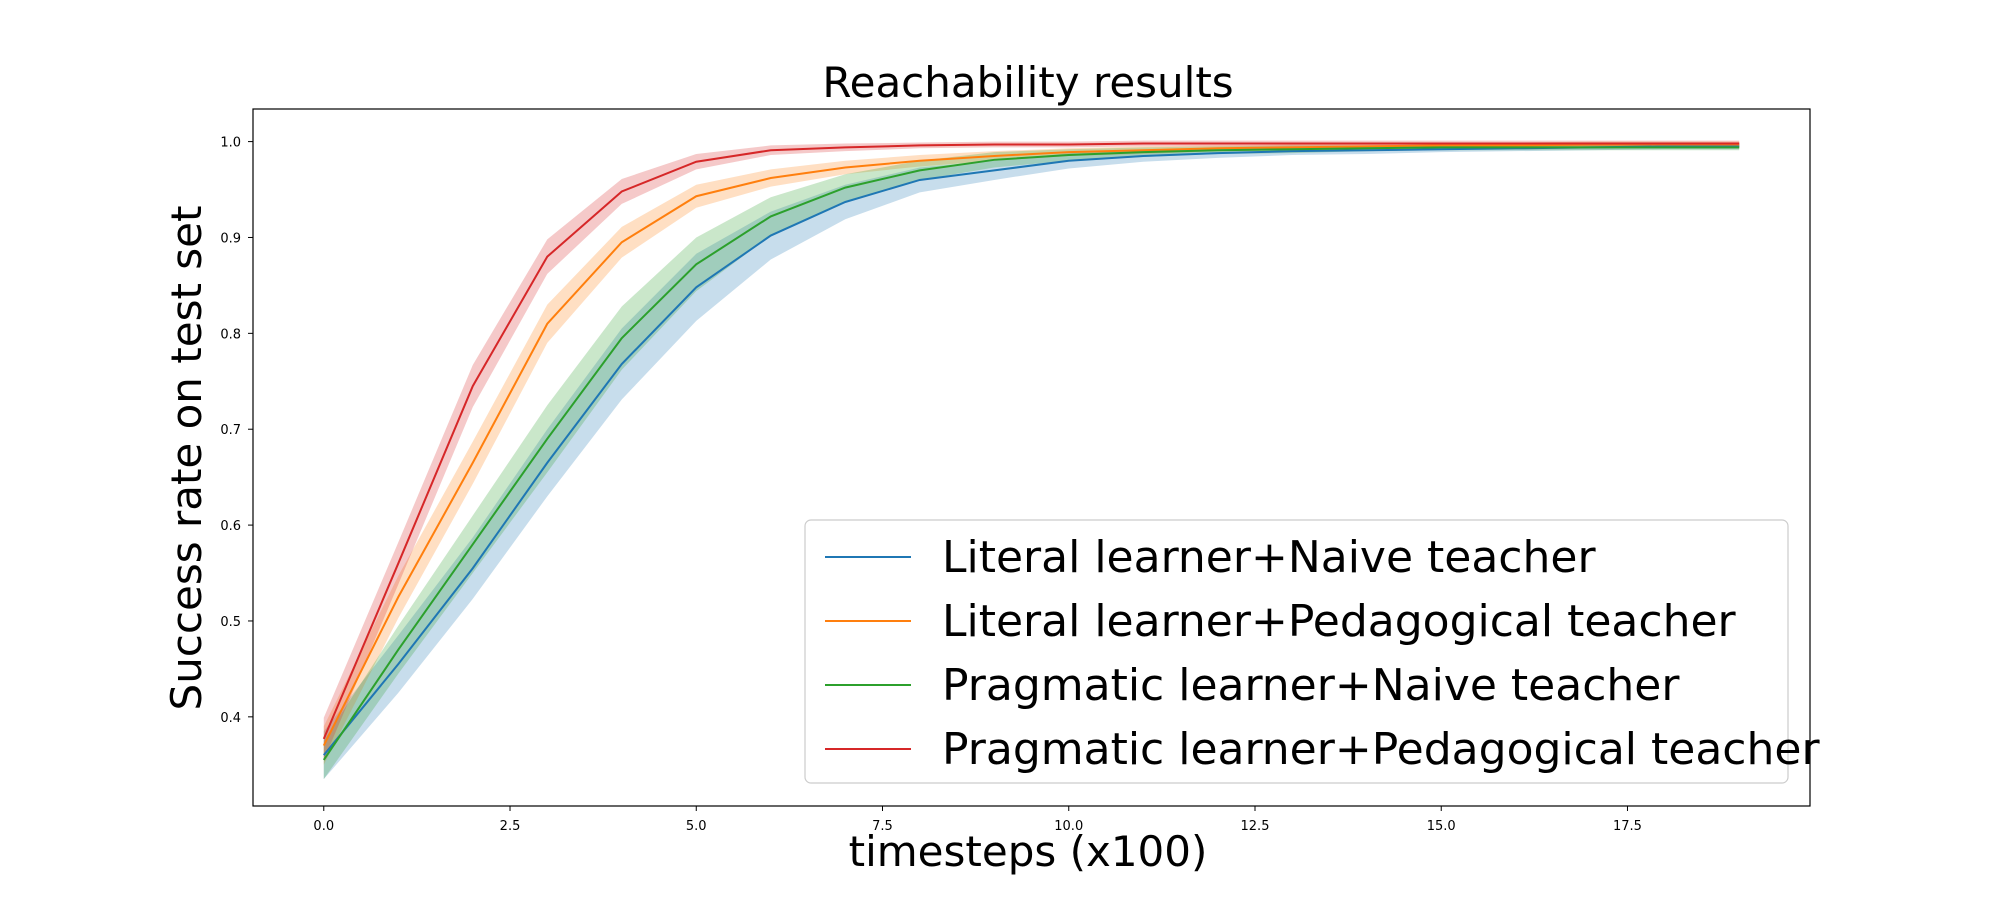  Describe the element at coordinates (1441, 826) in the screenshot. I see `x-tick-label: 15.0` at that location.